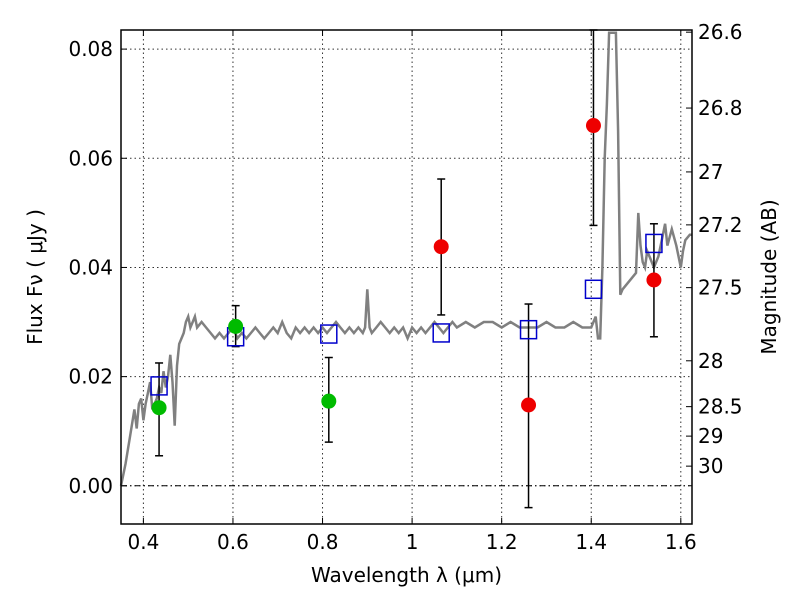 This screenshot has height=600, width=800. What do you see at coordinates (720, 407) in the screenshot?
I see `right-tick-label-6: 28.5` at bounding box center [720, 407].